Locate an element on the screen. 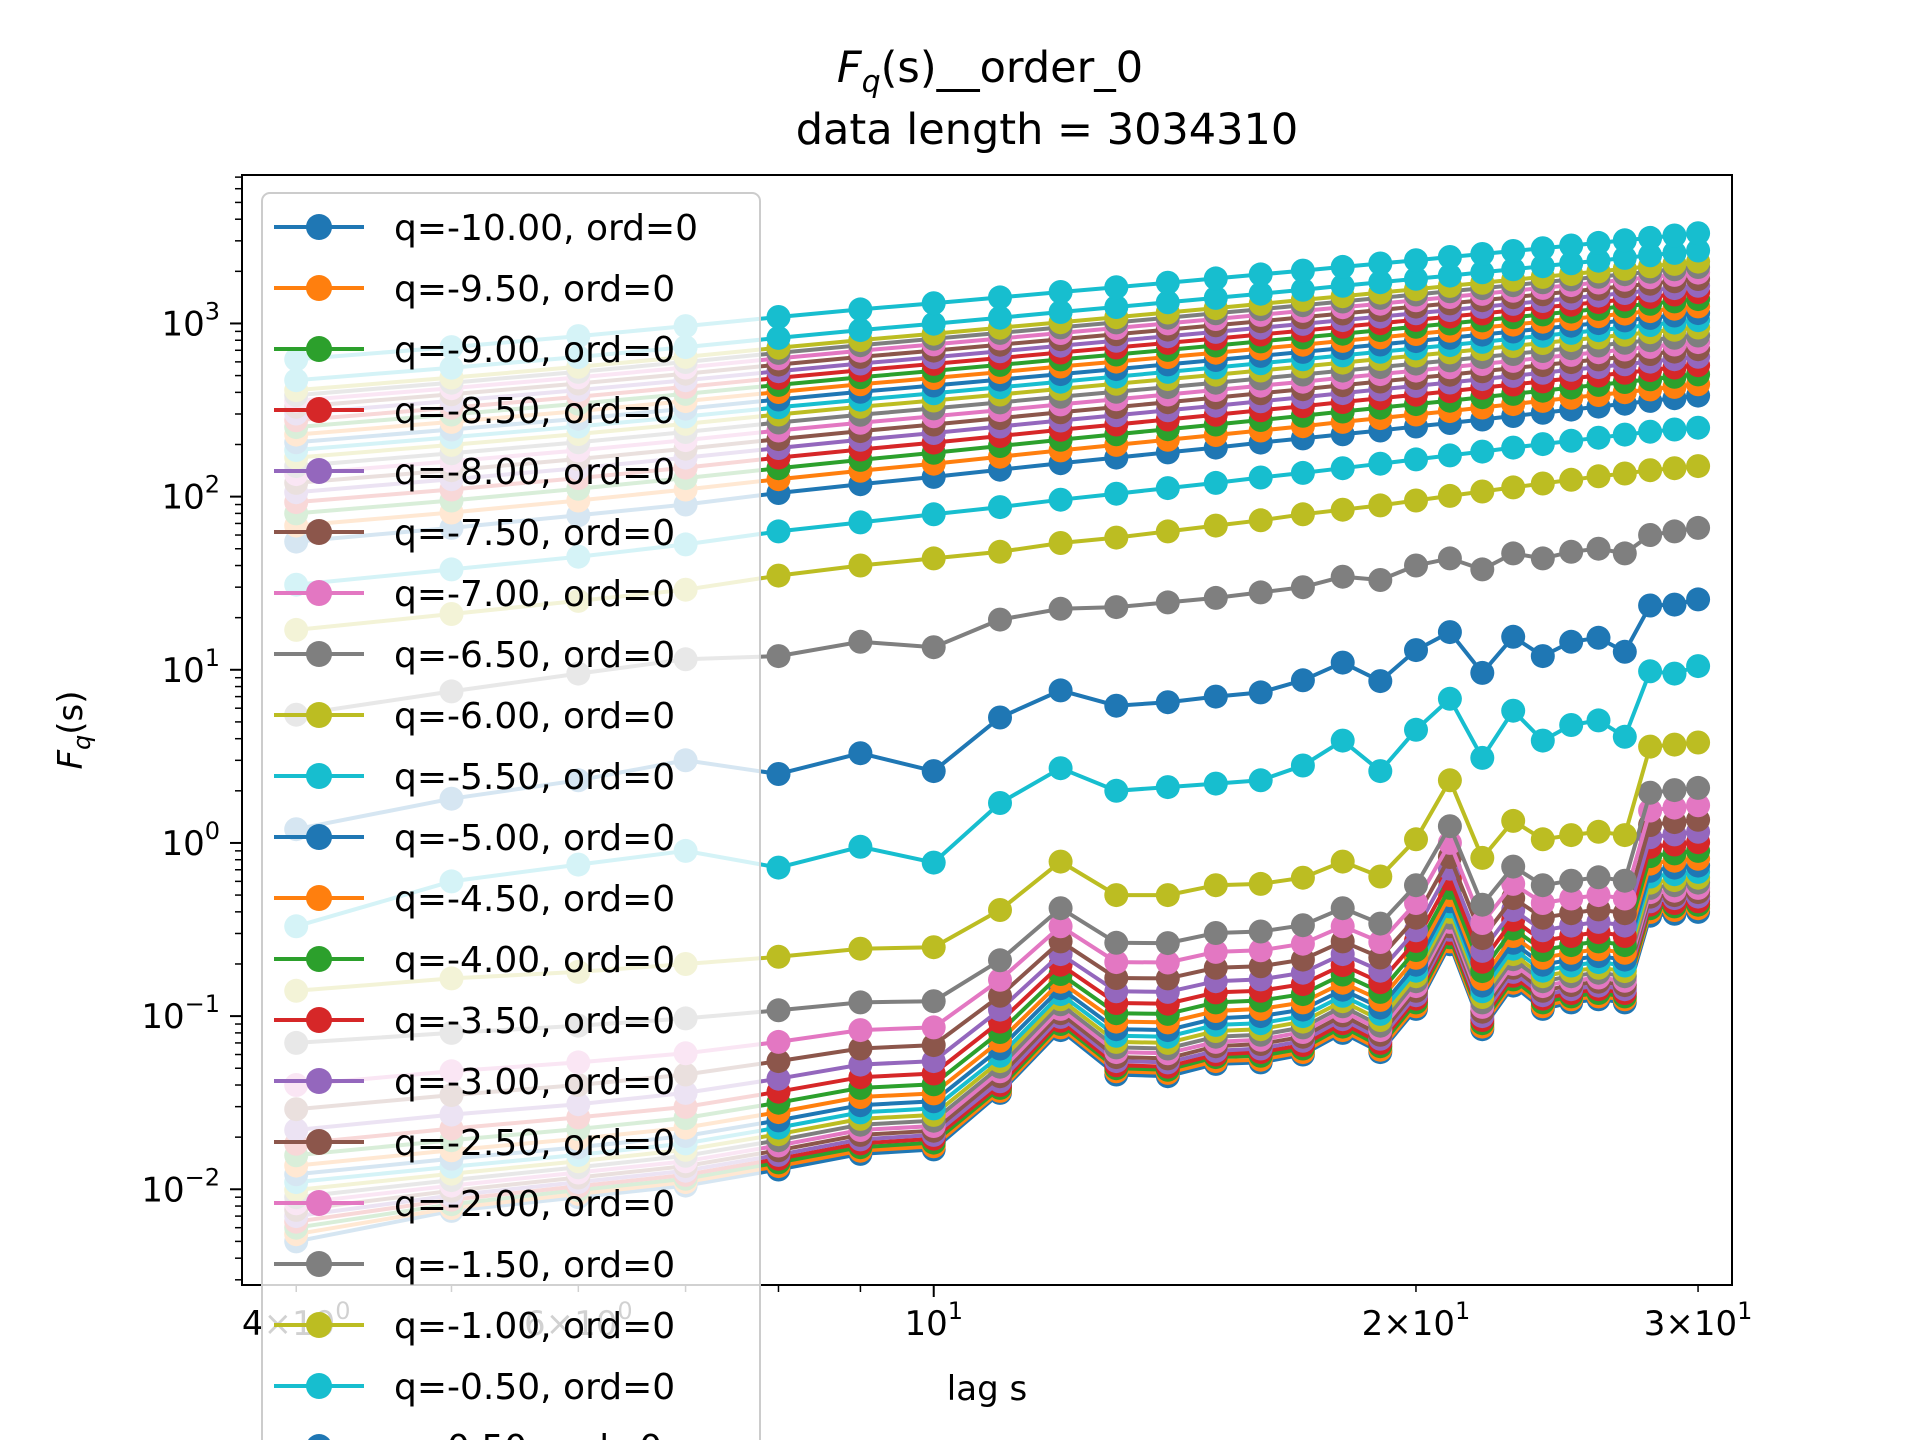 The height and width of the screenshot is (1440, 1920). legend-label: q=-2.50, ord=0 is located at coordinates (534, 1143).